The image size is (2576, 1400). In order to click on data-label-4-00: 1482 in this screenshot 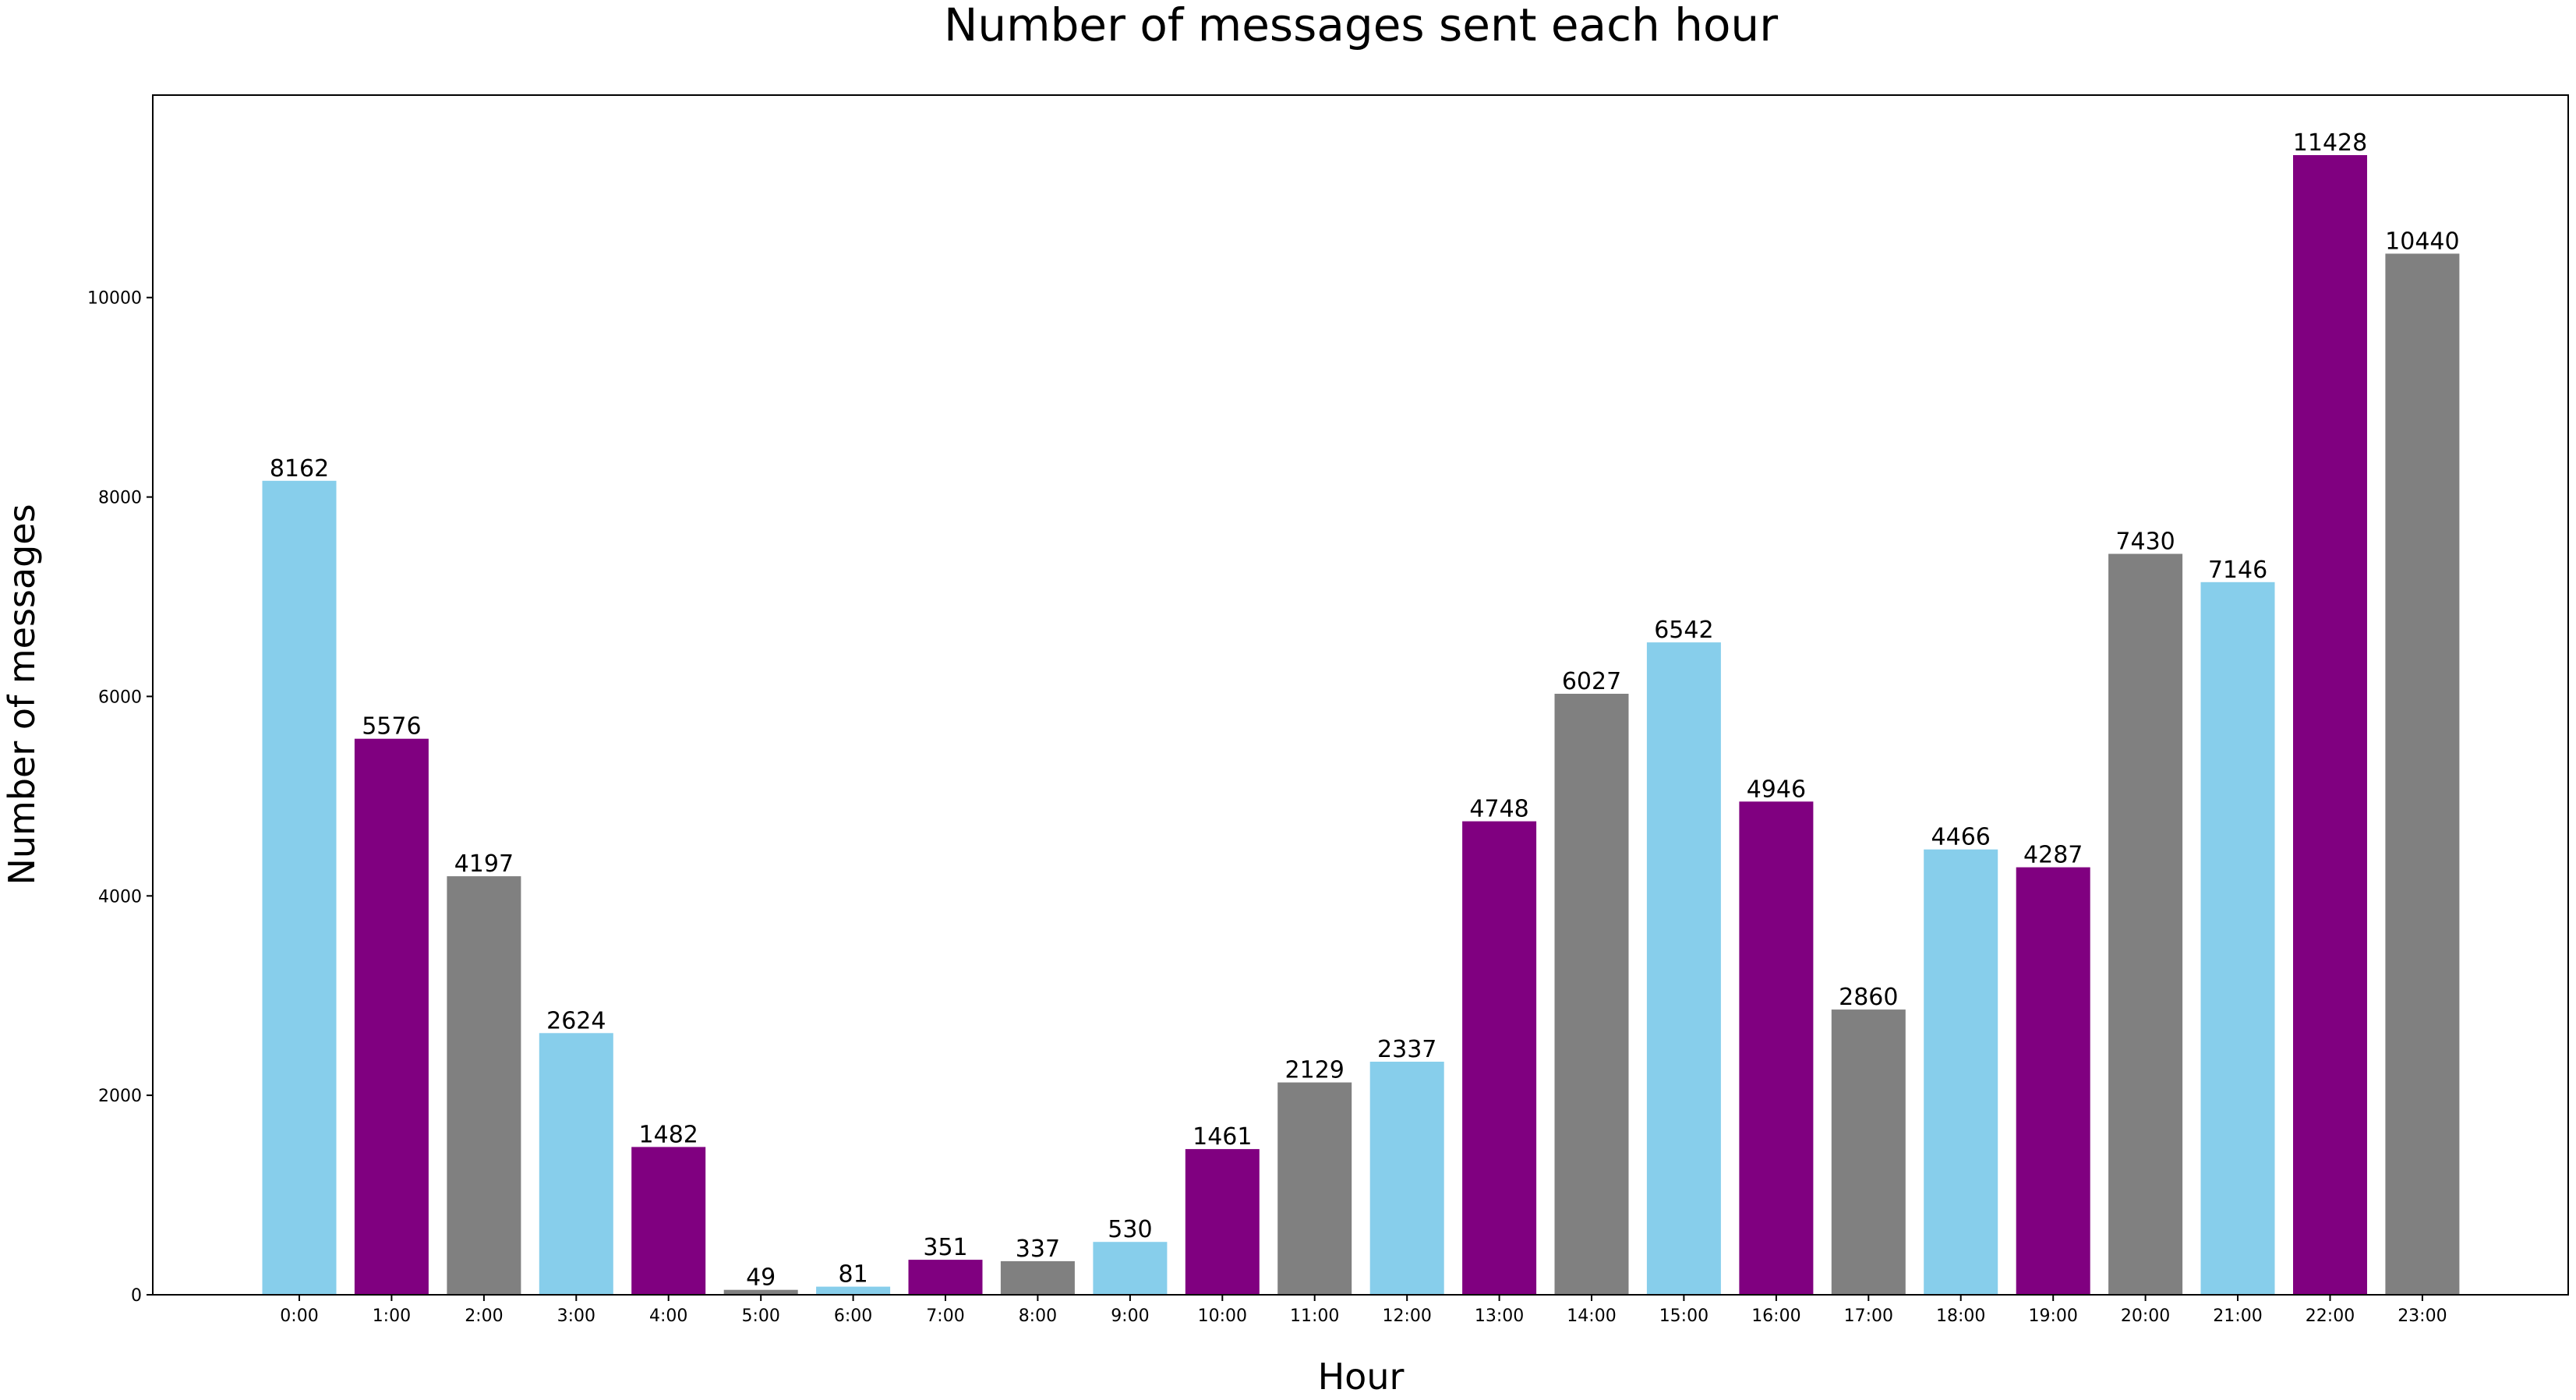, I will do `click(668, 1134)`.